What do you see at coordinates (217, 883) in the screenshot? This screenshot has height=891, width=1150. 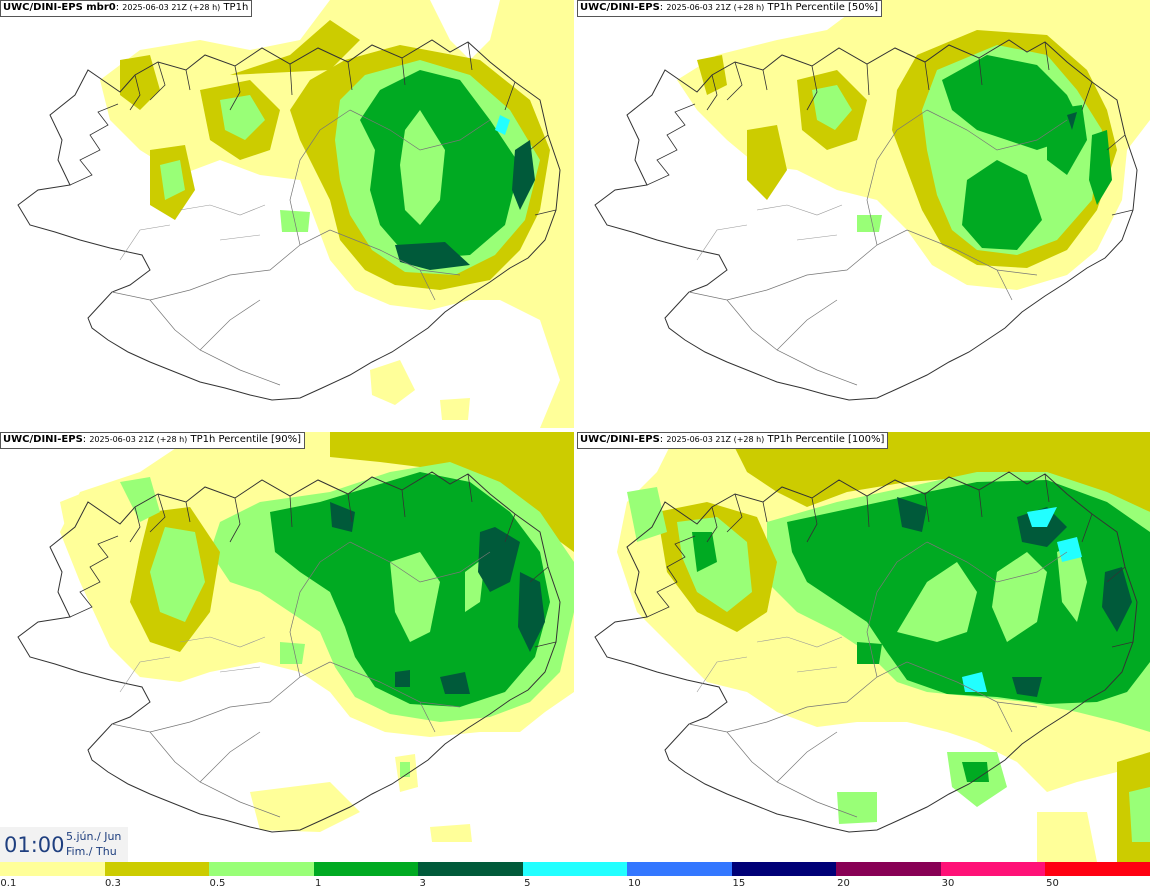 I see `legend-tick-label: 0.5` at bounding box center [217, 883].